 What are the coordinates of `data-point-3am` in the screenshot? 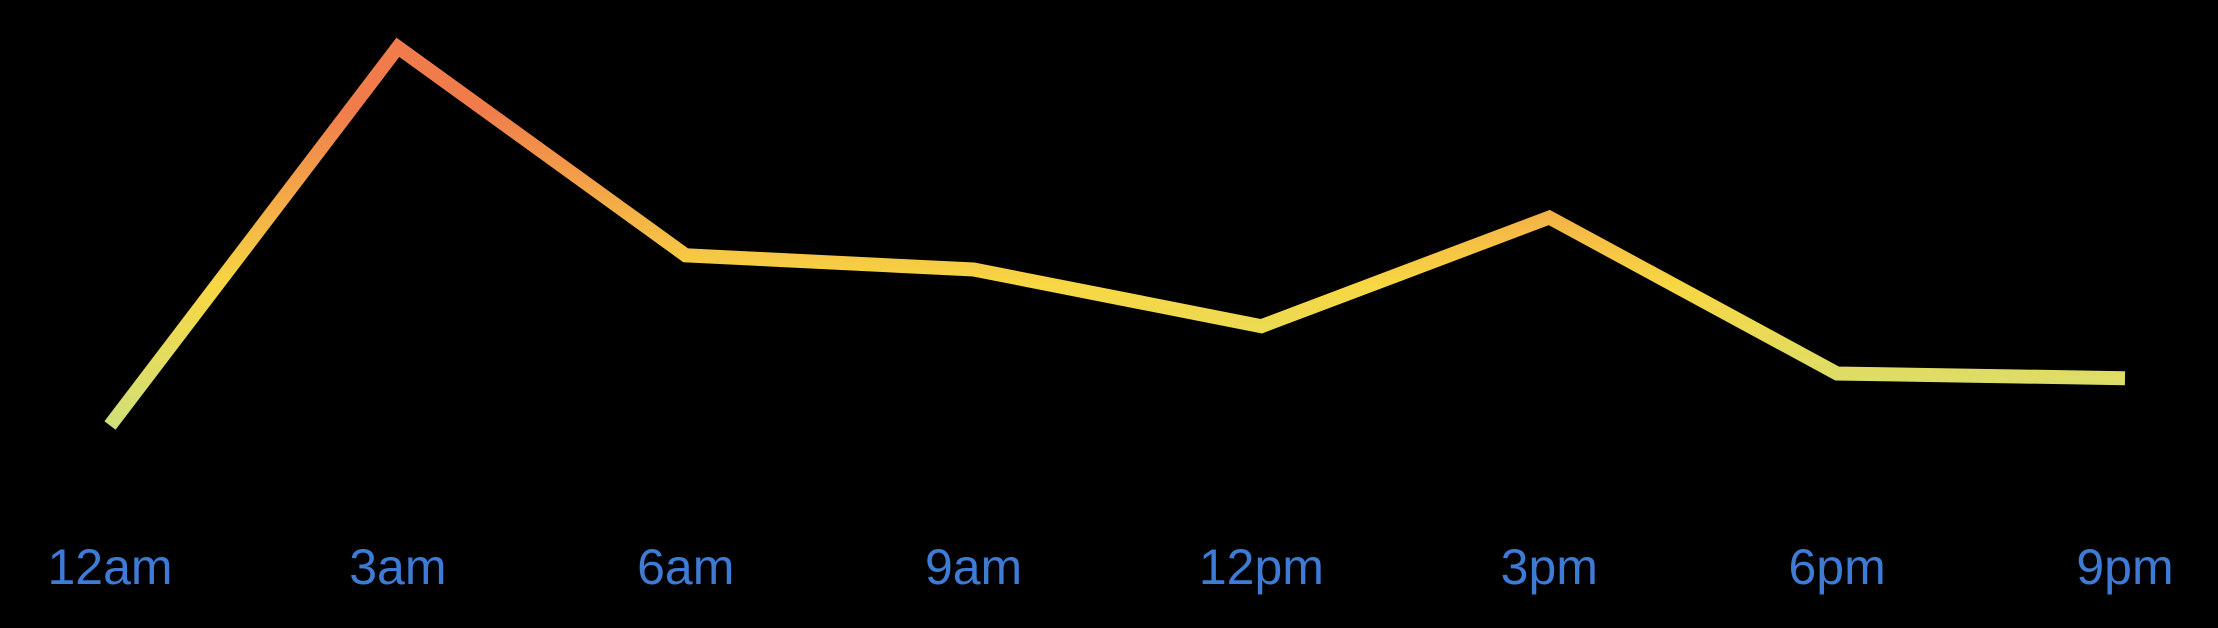 It's located at (398, 47).